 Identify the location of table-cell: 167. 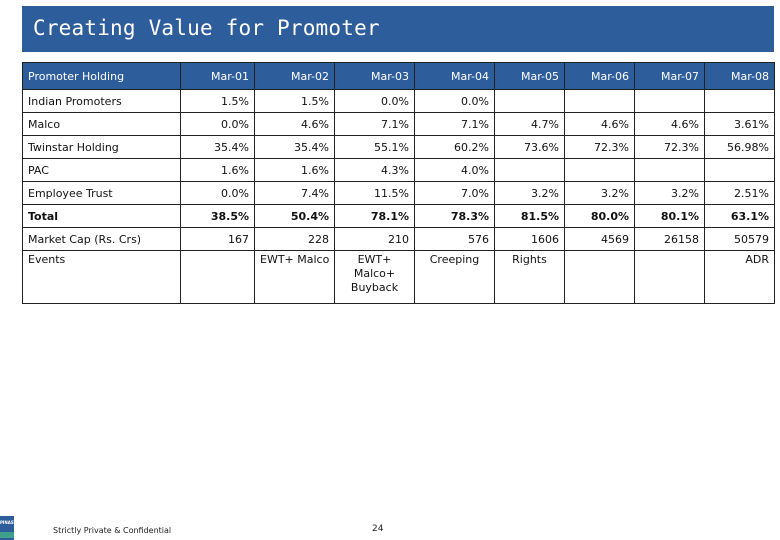
(217, 239).